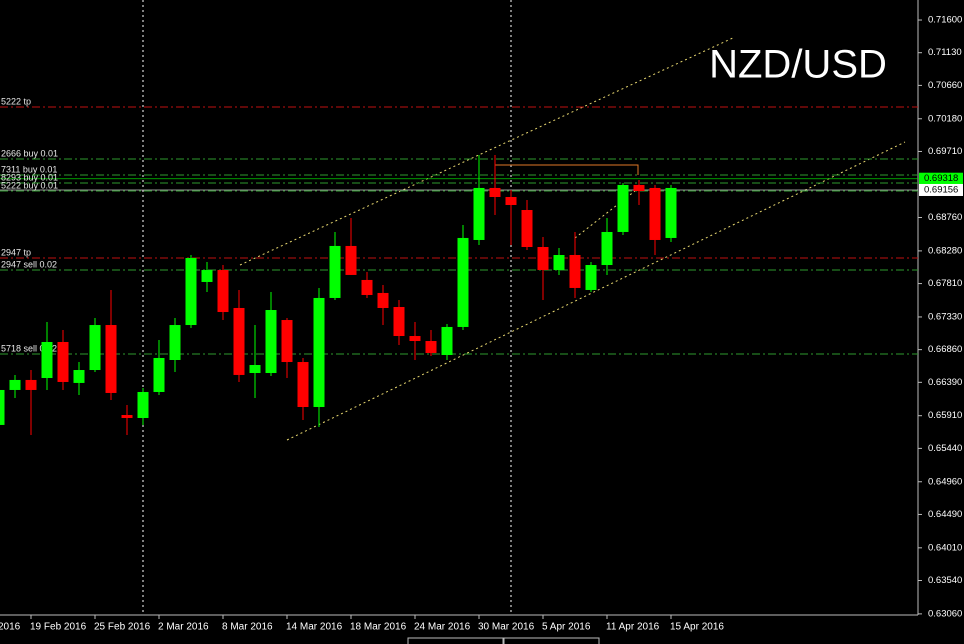 The image size is (964, 644). Describe the element at coordinates (945, 580) in the screenshot. I see `y-tick-label: 0.63540` at that location.